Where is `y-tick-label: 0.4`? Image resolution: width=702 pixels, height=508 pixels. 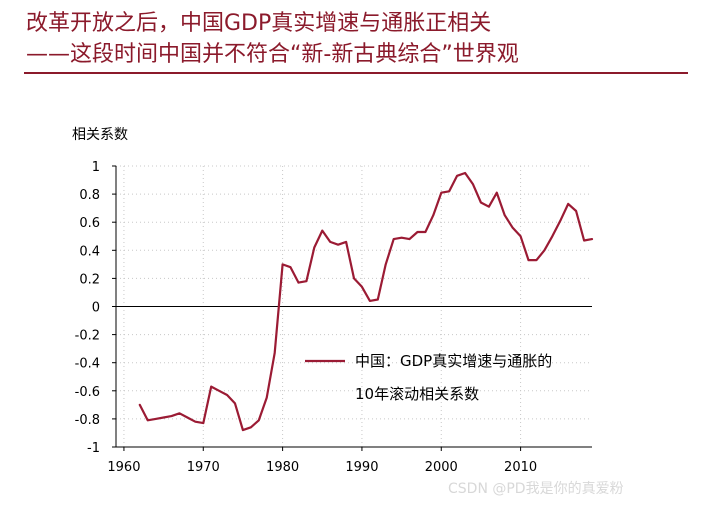
y-tick-label: 0.4 is located at coordinates (89, 251).